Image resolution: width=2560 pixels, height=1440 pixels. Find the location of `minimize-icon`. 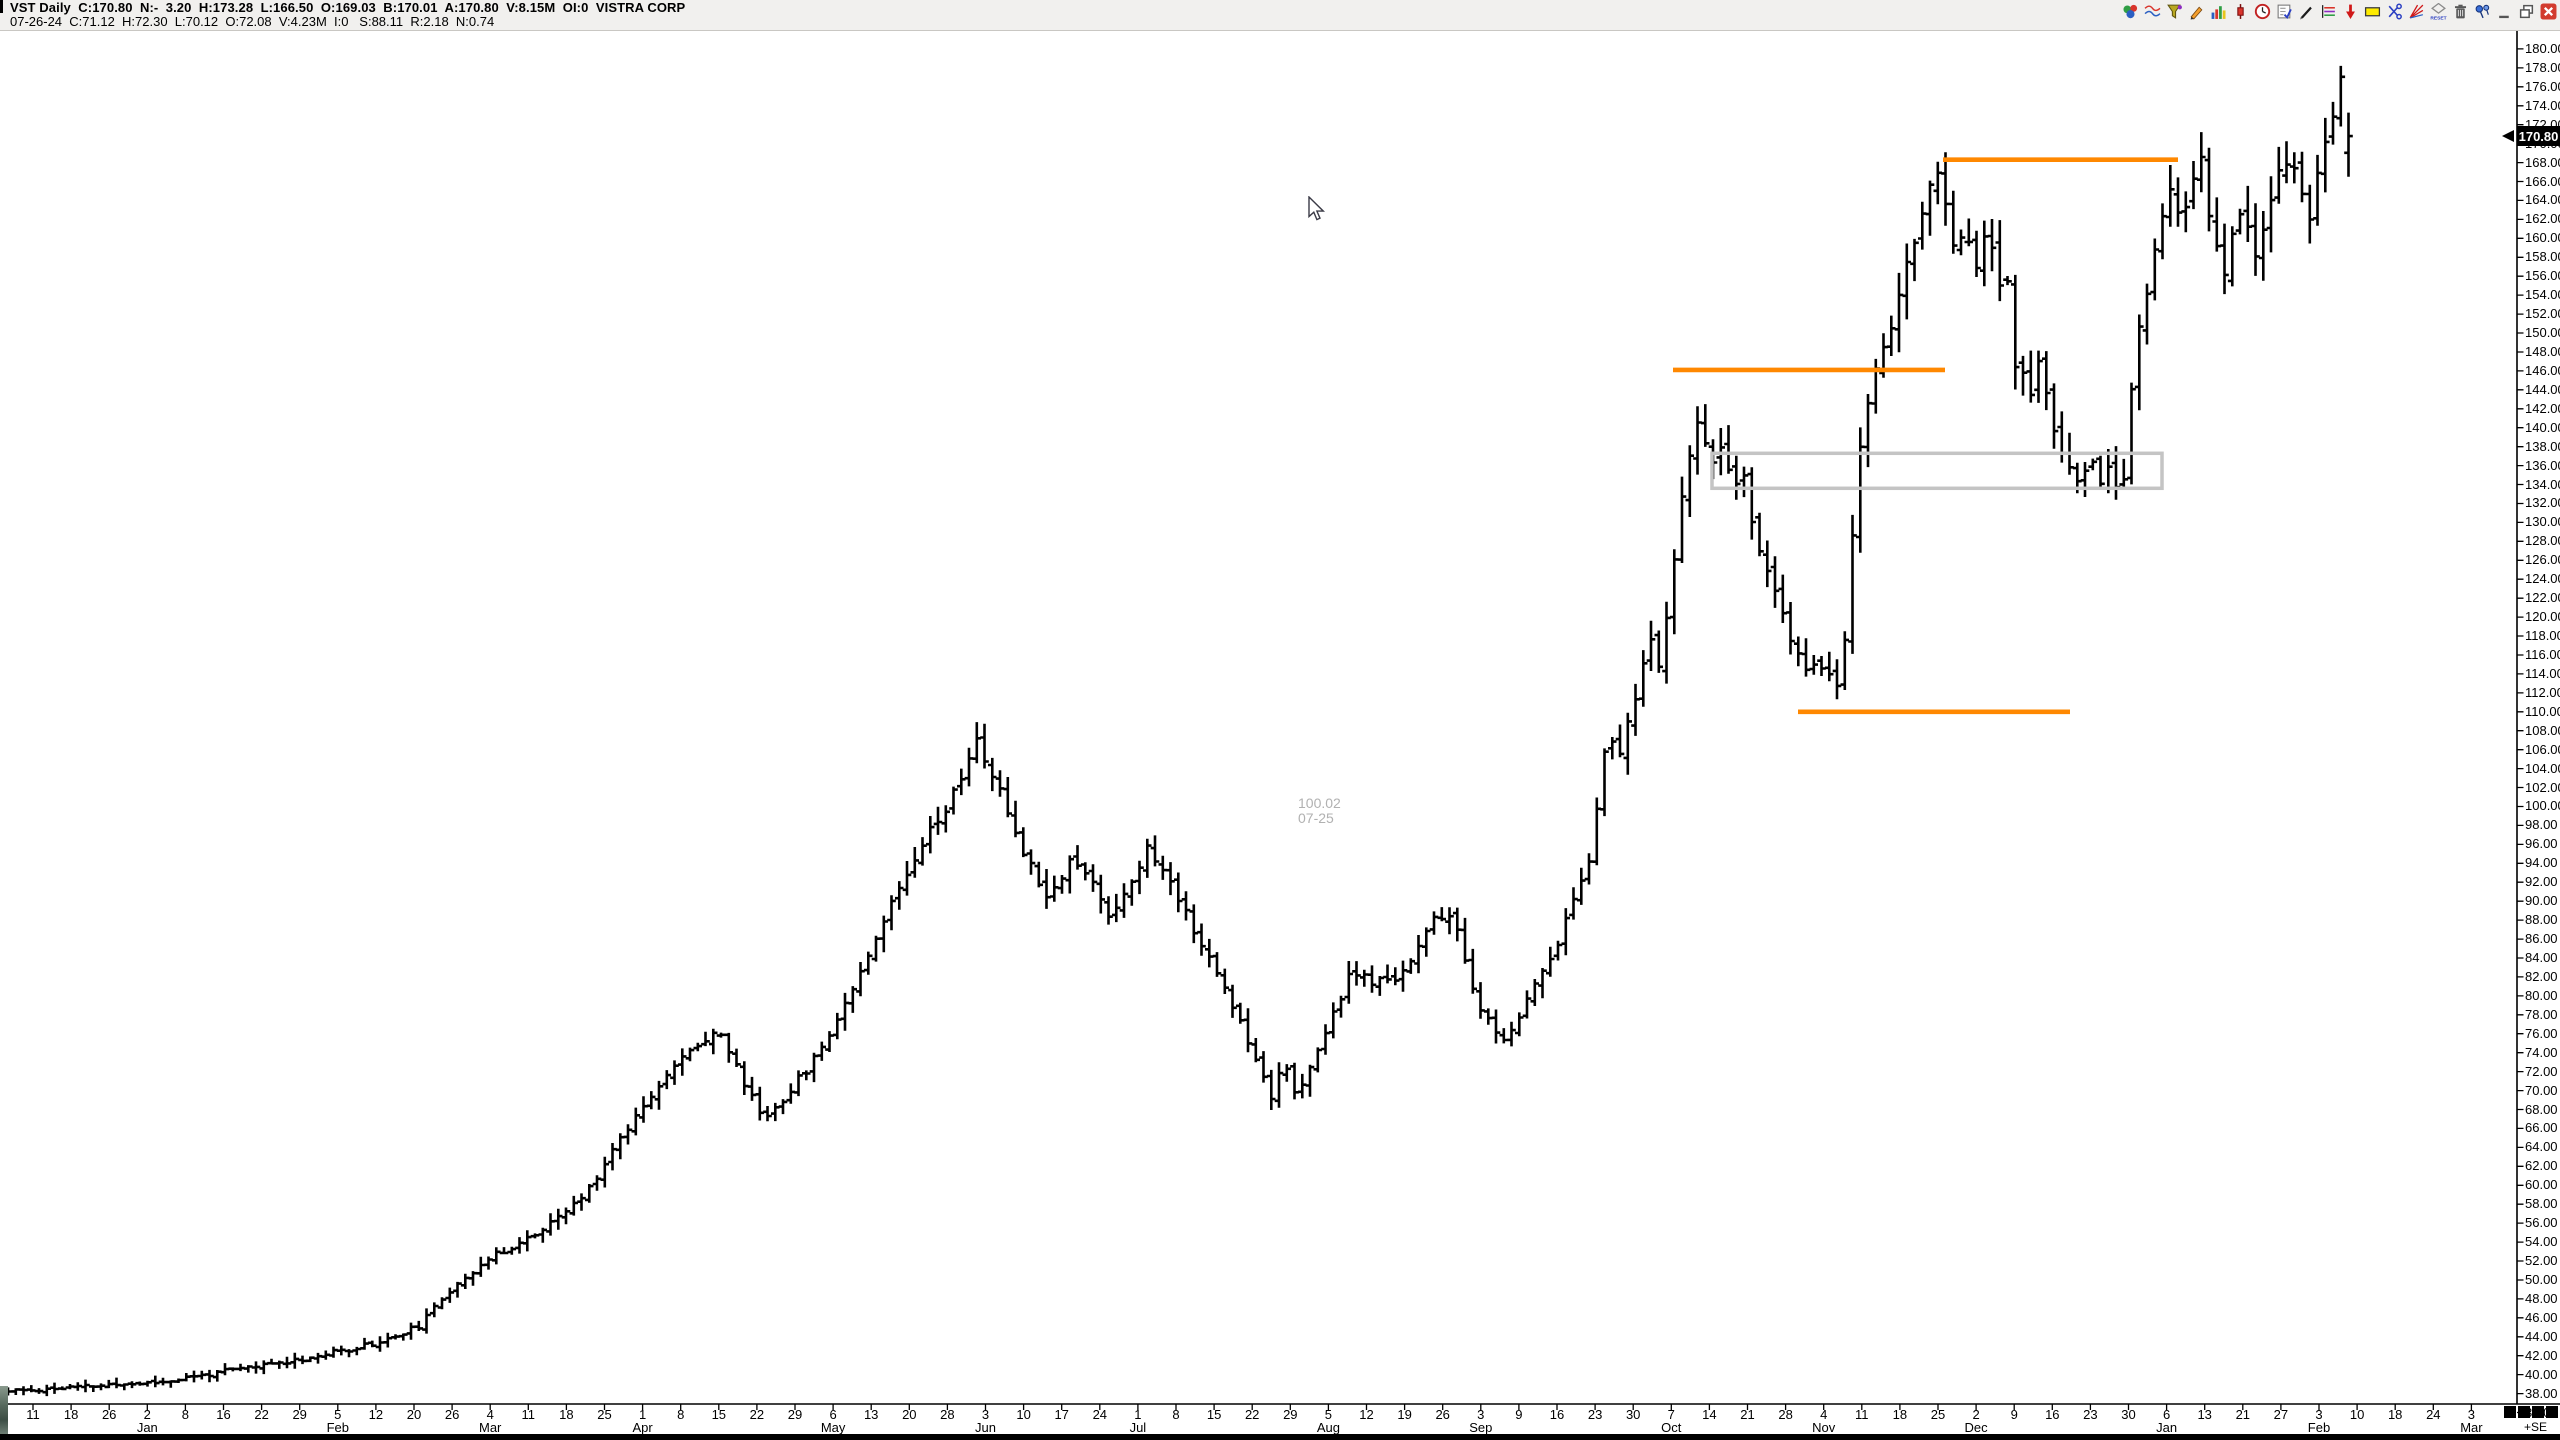

minimize-icon is located at coordinates (2504, 11).